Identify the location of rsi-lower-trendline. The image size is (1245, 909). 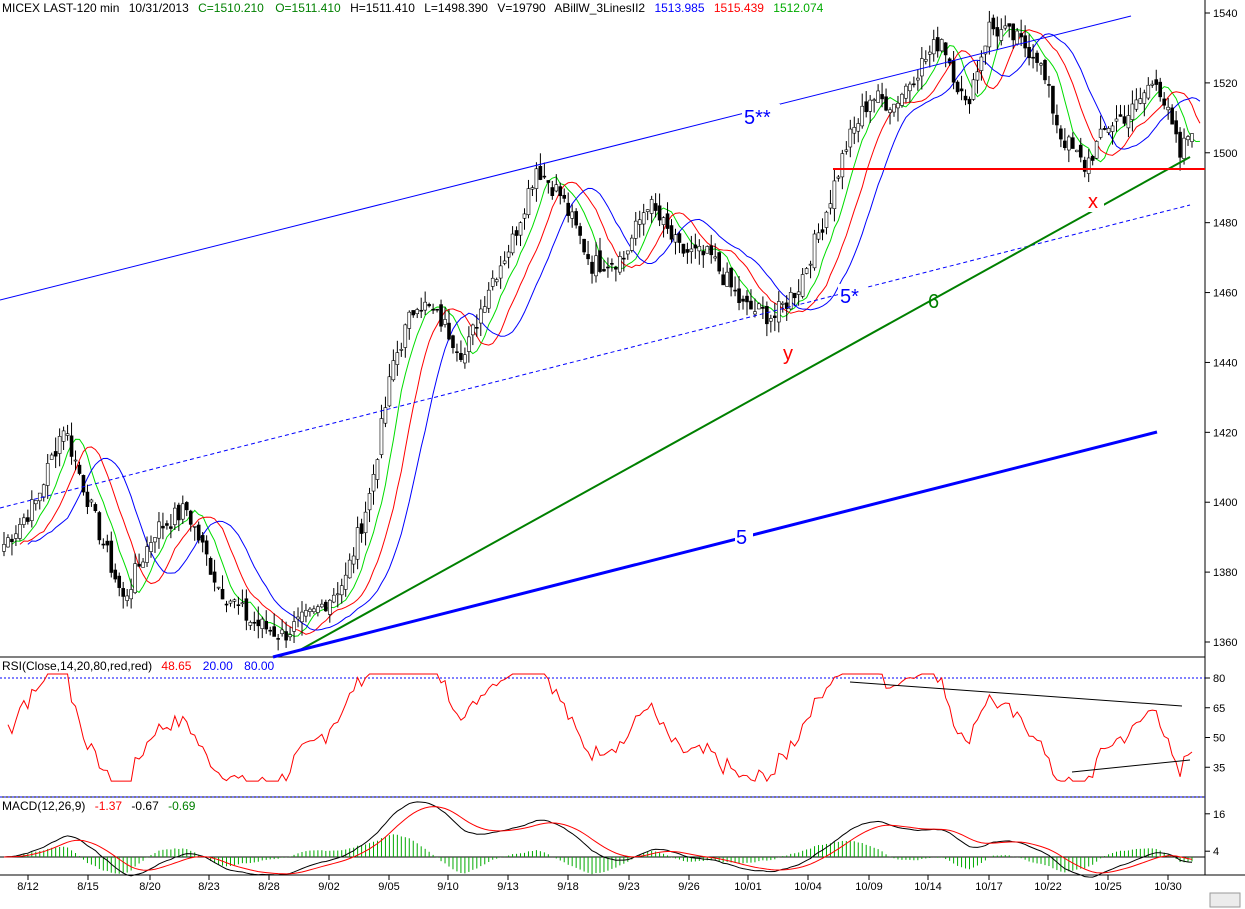
(1131, 766).